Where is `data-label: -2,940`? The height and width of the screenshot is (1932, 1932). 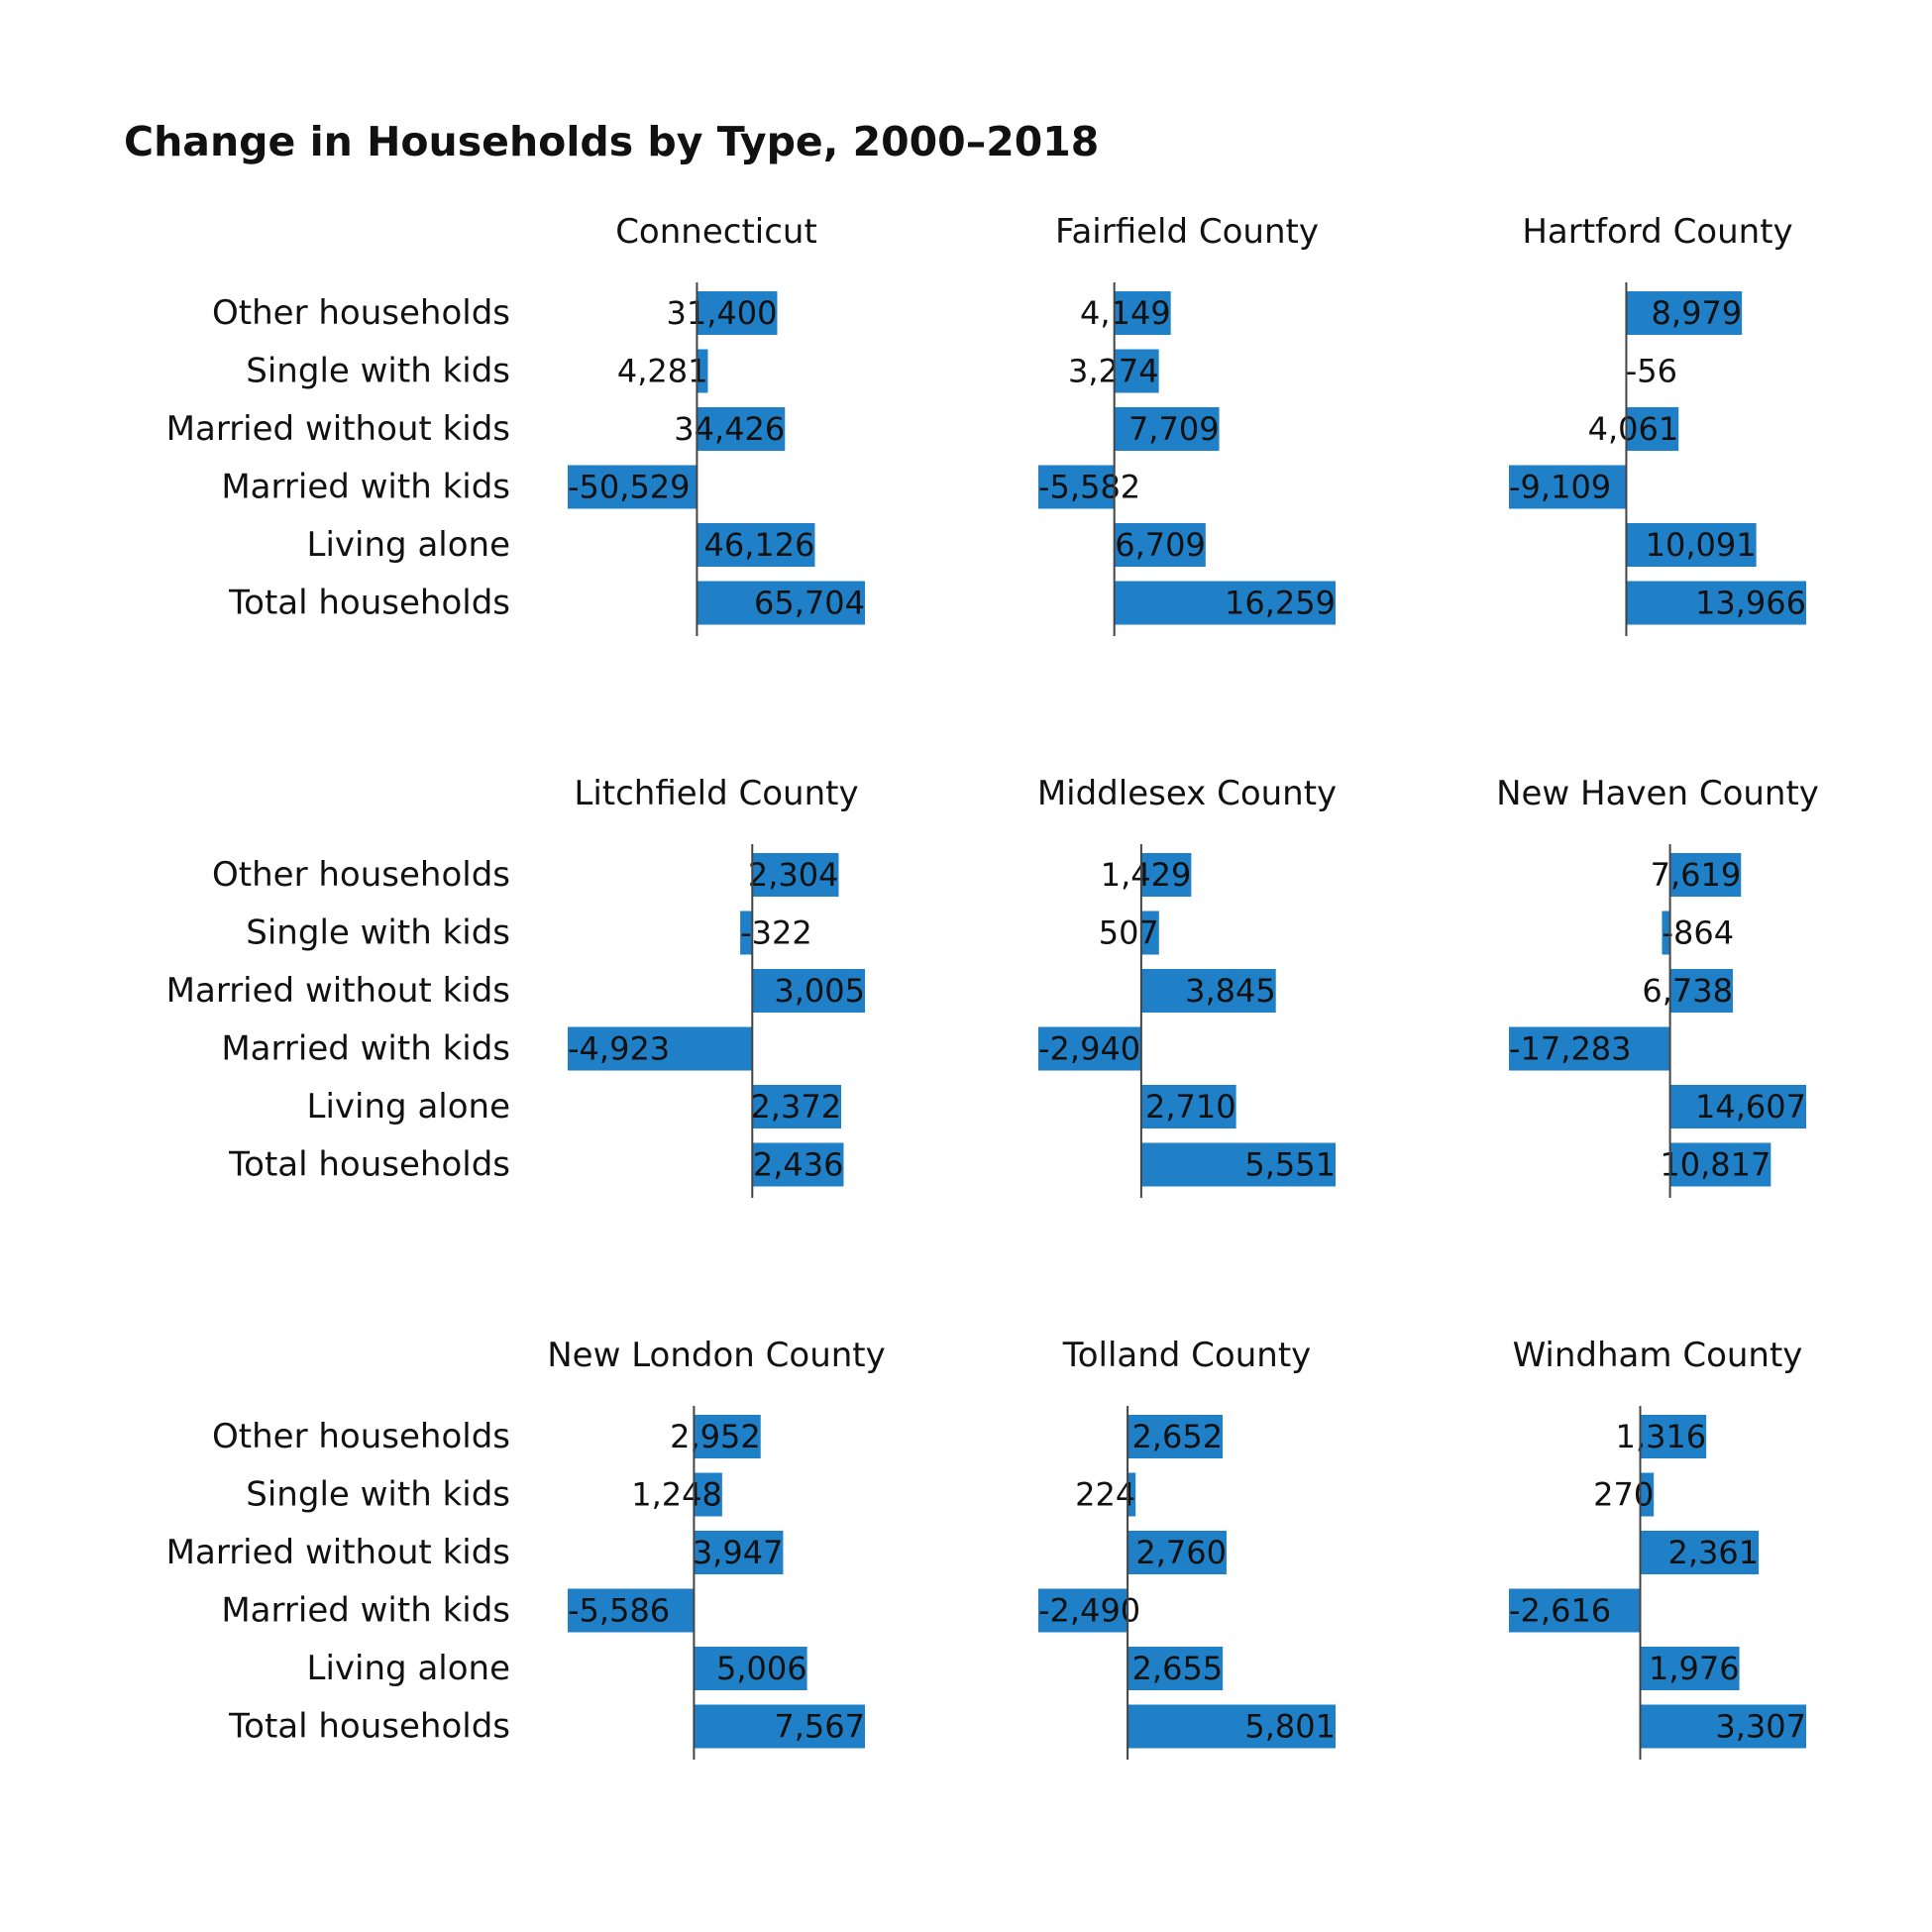
data-label: -2,940 is located at coordinates (1089, 1049).